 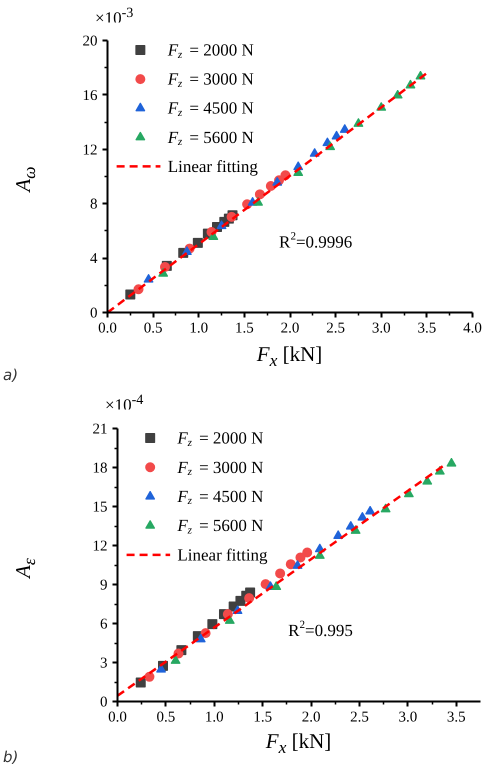 What do you see at coordinates (100, 430) in the screenshot?
I see `y-tick-label: 21` at bounding box center [100, 430].